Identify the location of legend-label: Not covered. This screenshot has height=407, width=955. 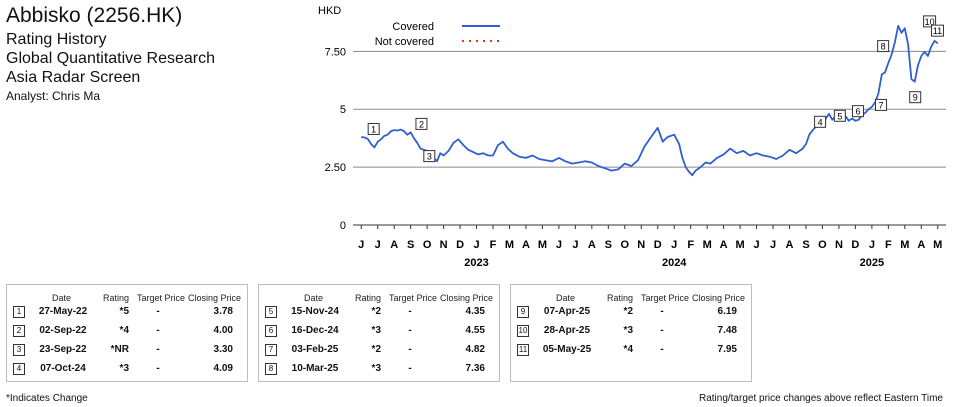
(404, 42).